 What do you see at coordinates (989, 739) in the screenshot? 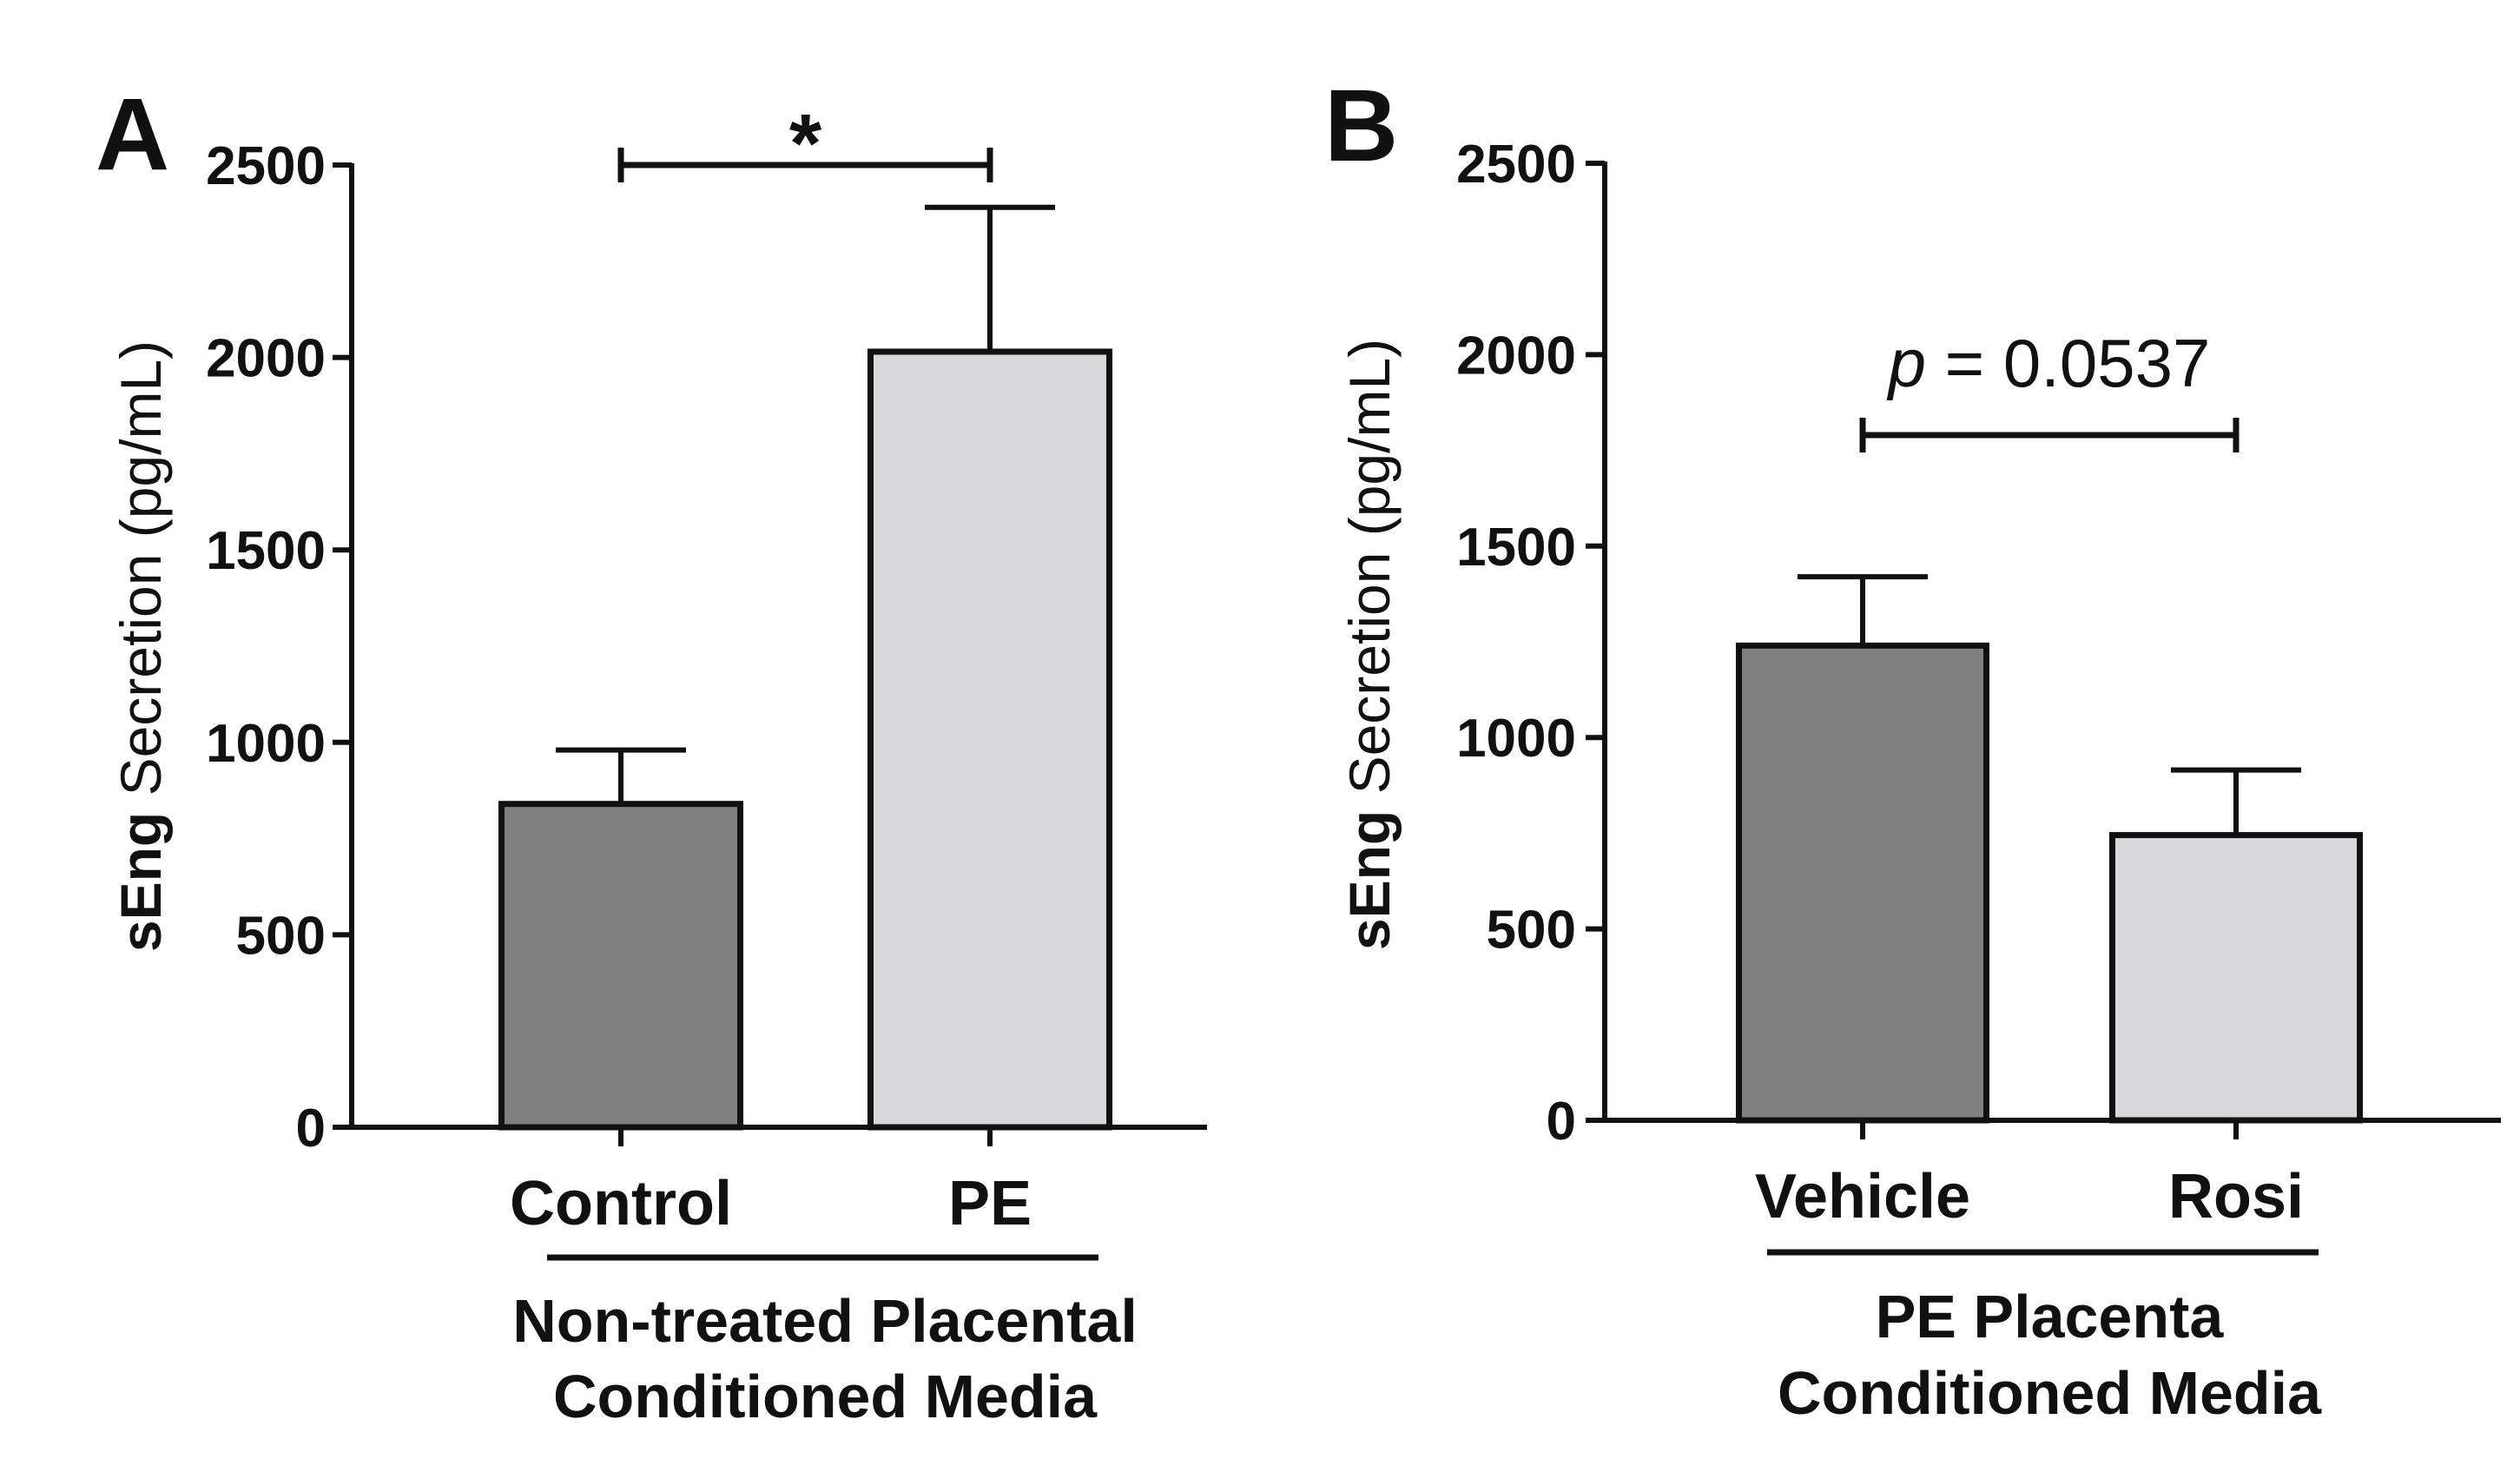
I see `panel-a-bar-pe` at bounding box center [989, 739].